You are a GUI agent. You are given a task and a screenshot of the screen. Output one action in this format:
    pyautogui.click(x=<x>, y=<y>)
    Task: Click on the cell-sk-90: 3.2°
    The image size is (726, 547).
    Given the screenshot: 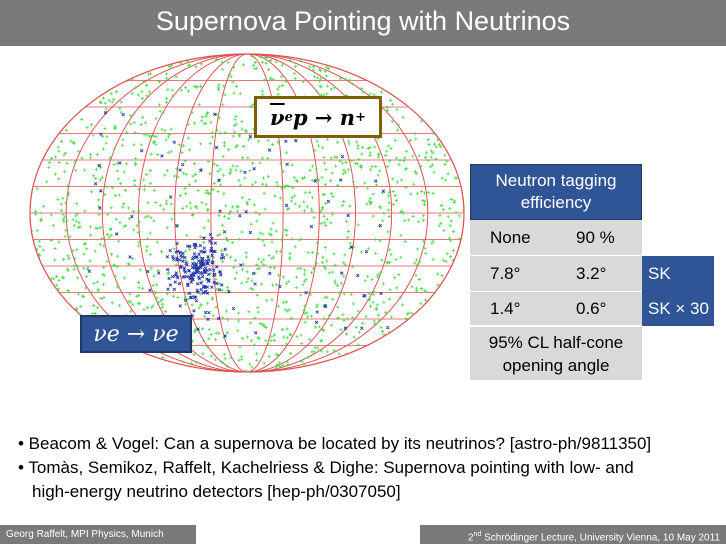 What is the action you would take?
    pyautogui.click(x=599, y=274)
    